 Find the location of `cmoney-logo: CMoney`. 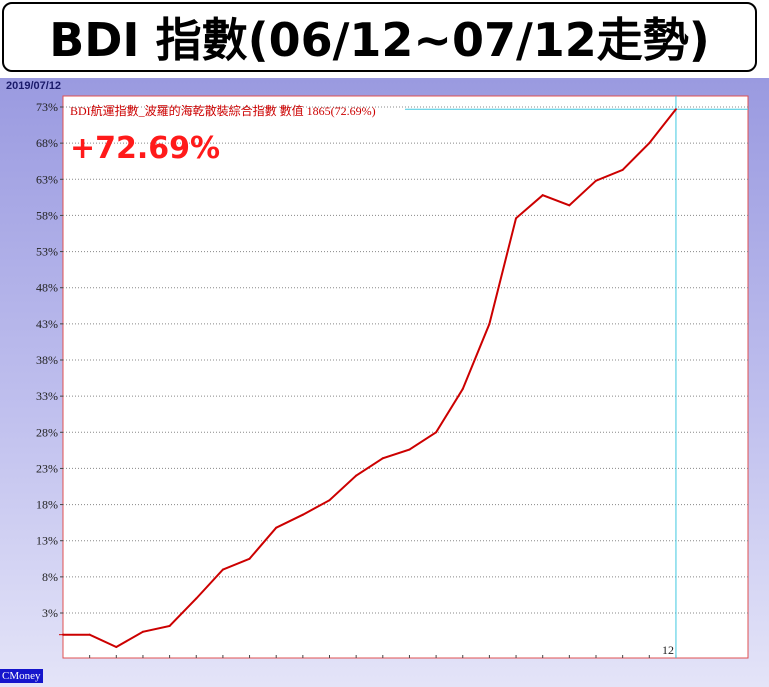

cmoney-logo: CMoney is located at coordinates (21, 676).